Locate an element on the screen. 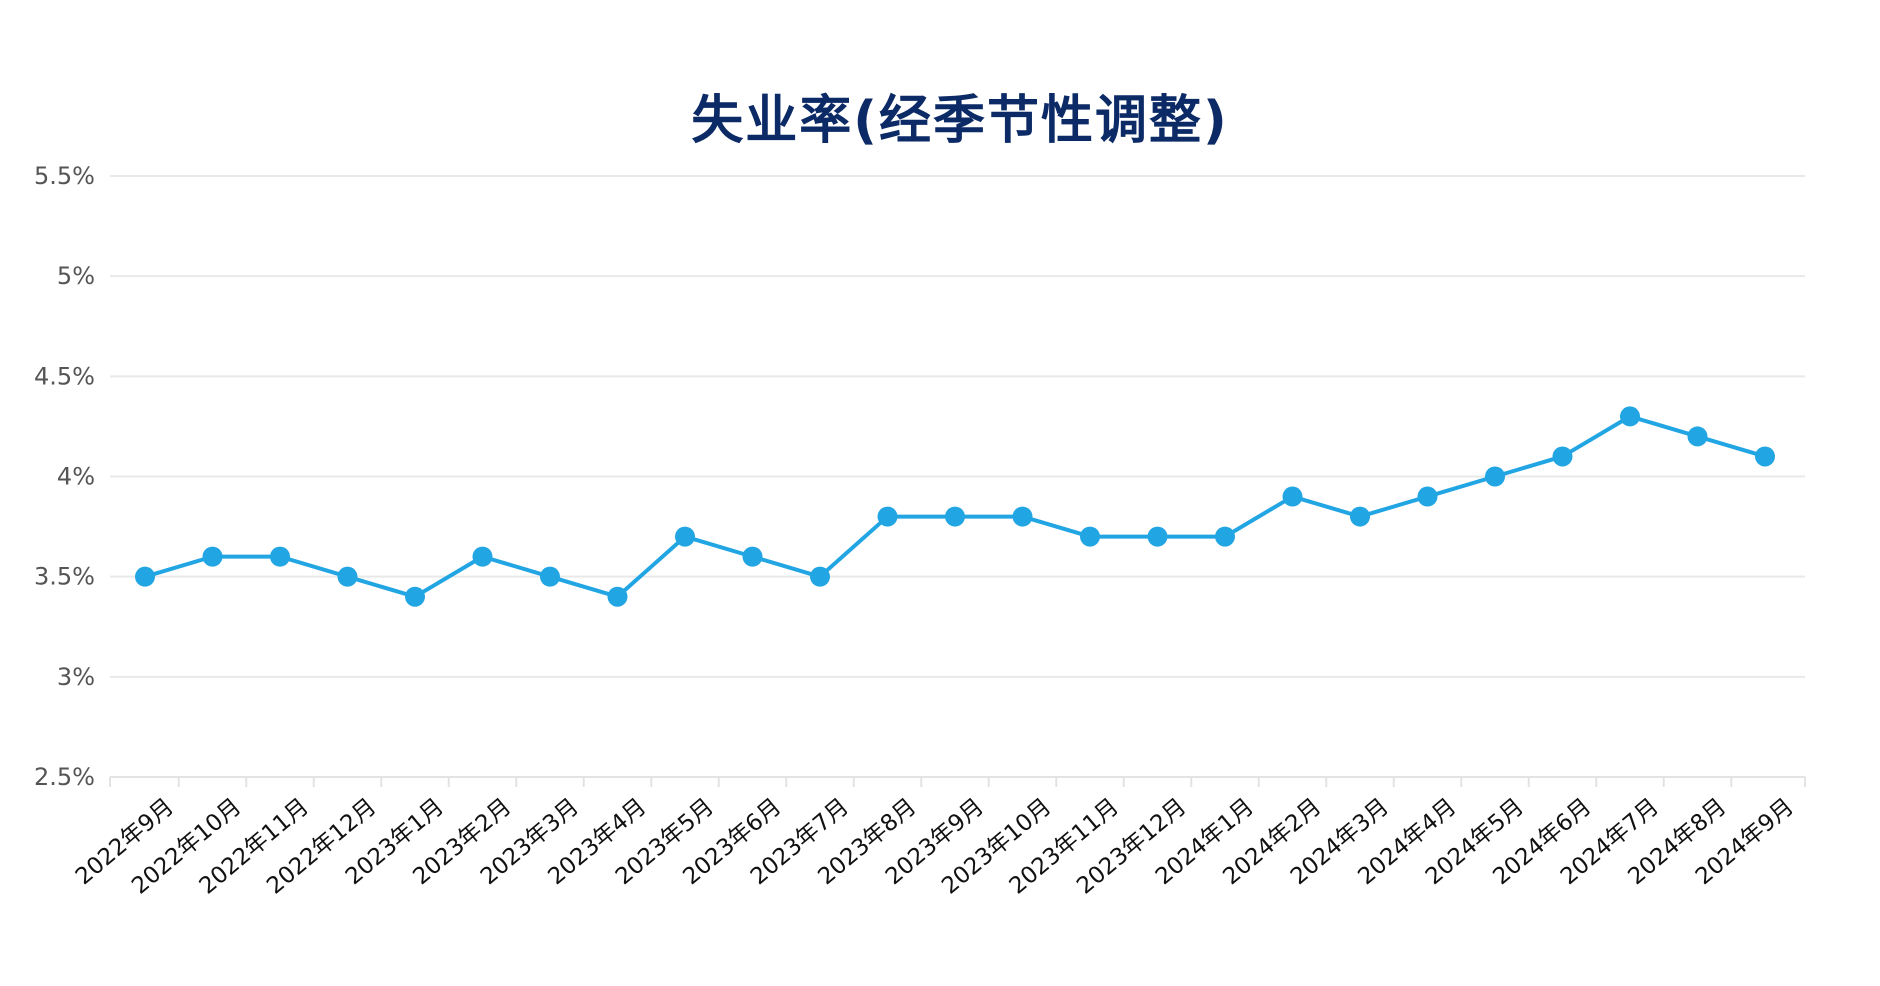  chart-title: 失业率(经季节性调整) is located at coordinates (960, 121).